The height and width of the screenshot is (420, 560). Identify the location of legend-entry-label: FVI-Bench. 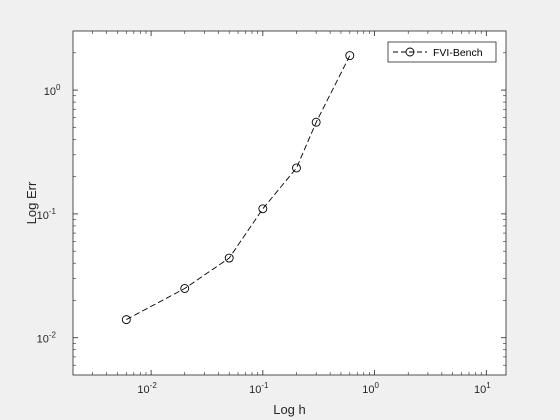
(458, 53).